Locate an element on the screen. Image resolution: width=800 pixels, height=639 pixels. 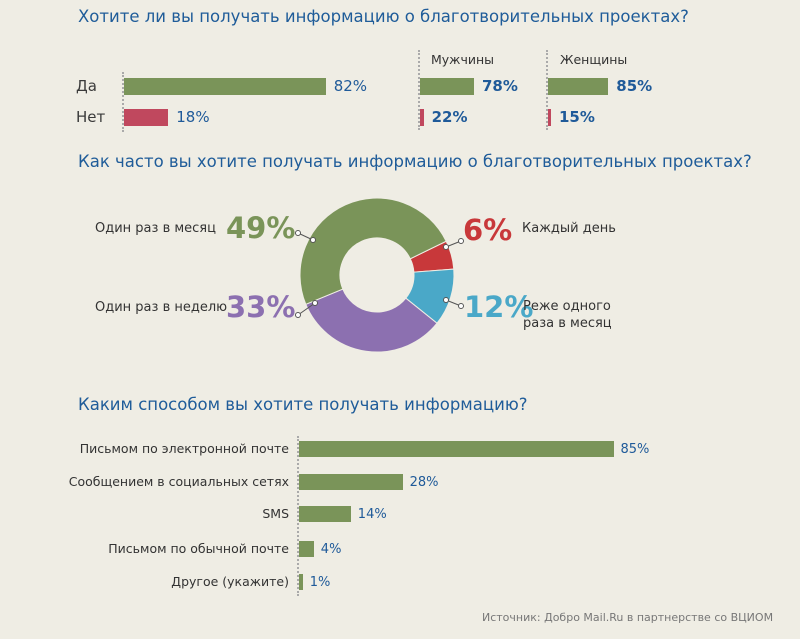
slice-label-rare-line2: раза в месяц is located at coordinates (567, 323).